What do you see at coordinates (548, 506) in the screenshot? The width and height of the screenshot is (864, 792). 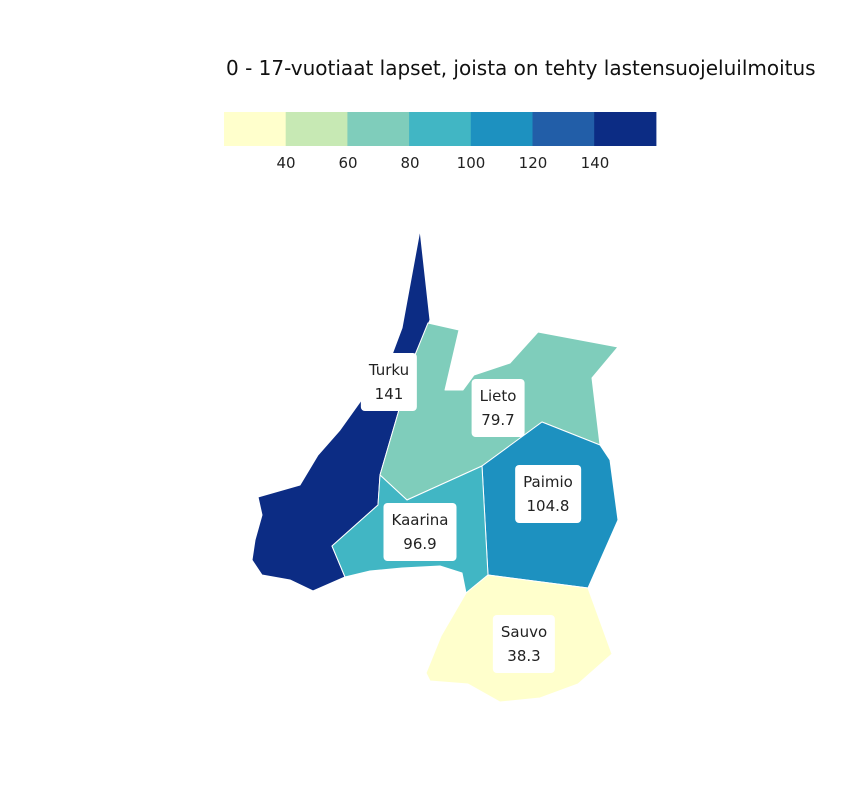 I see `region-value: 104.8` at bounding box center [548, 506].